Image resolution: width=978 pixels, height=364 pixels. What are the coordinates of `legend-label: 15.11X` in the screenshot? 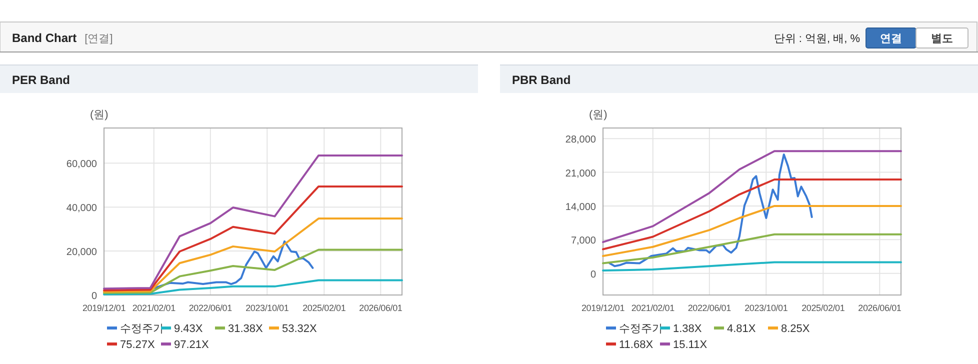 It's located at (690, 345).